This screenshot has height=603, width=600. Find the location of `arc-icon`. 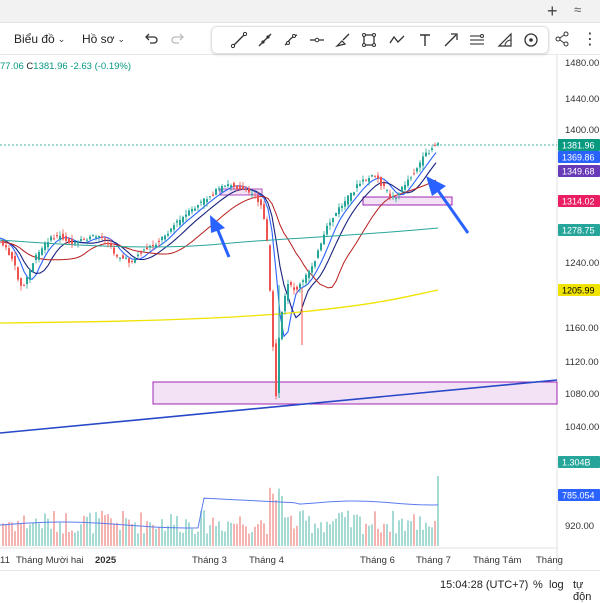

arc-icon is located at coordinates (505, 40).